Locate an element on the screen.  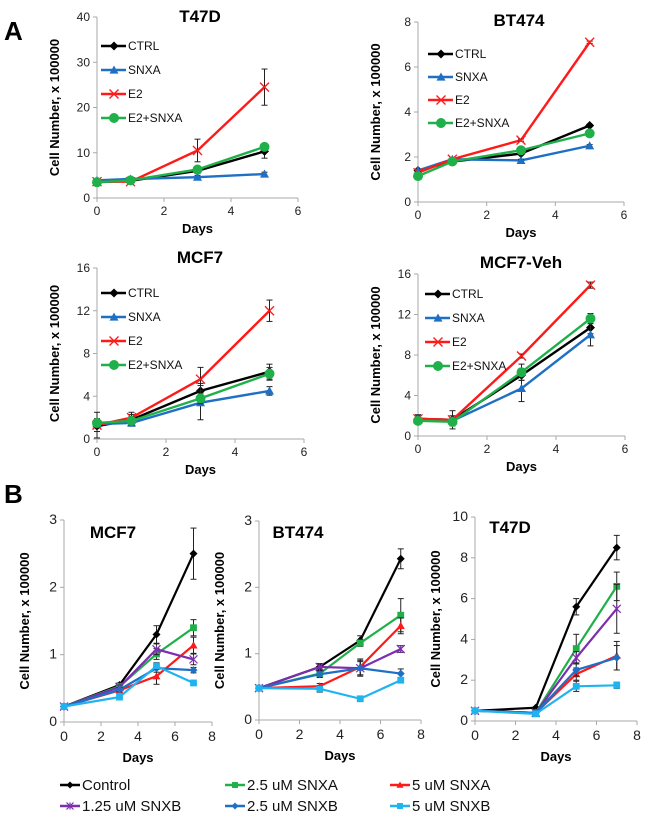
series-5-um-snxb is located at coordinates (128, 686).